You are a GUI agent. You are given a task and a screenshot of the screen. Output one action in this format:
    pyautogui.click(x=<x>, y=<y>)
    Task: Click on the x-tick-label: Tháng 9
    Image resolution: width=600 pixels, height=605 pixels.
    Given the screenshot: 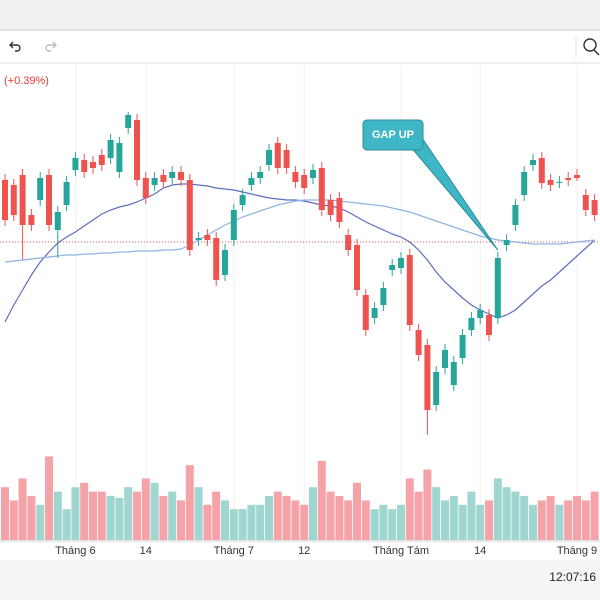 What is the action you would take?
    pyautogui.click(x=577, y=551)
    